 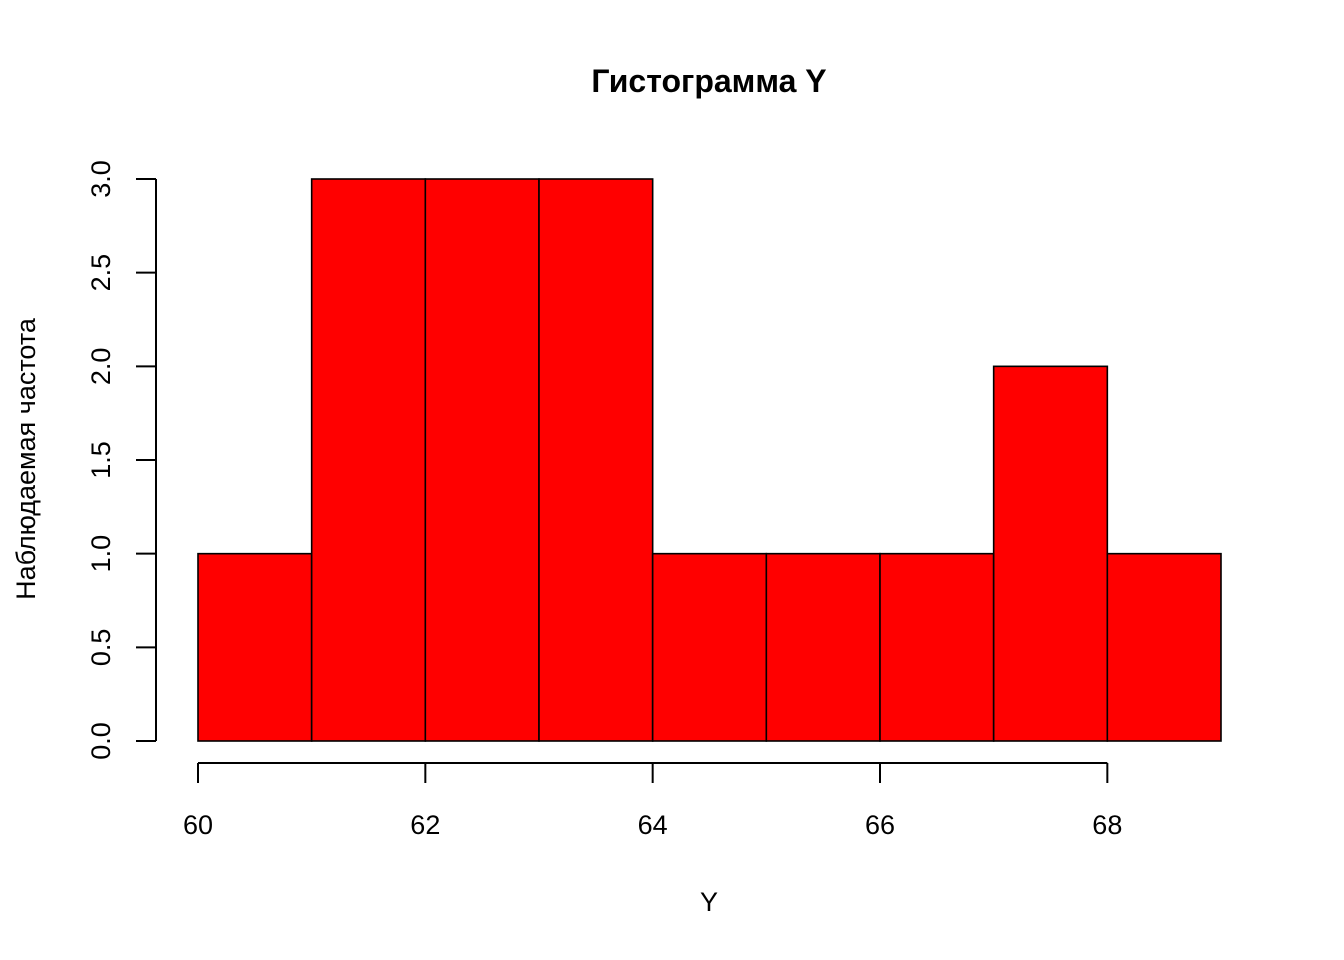 What do you see at coordinates (425, 825) in the screenshot?
I see `x-tick-label: 62` at bounding box center [425, 825].